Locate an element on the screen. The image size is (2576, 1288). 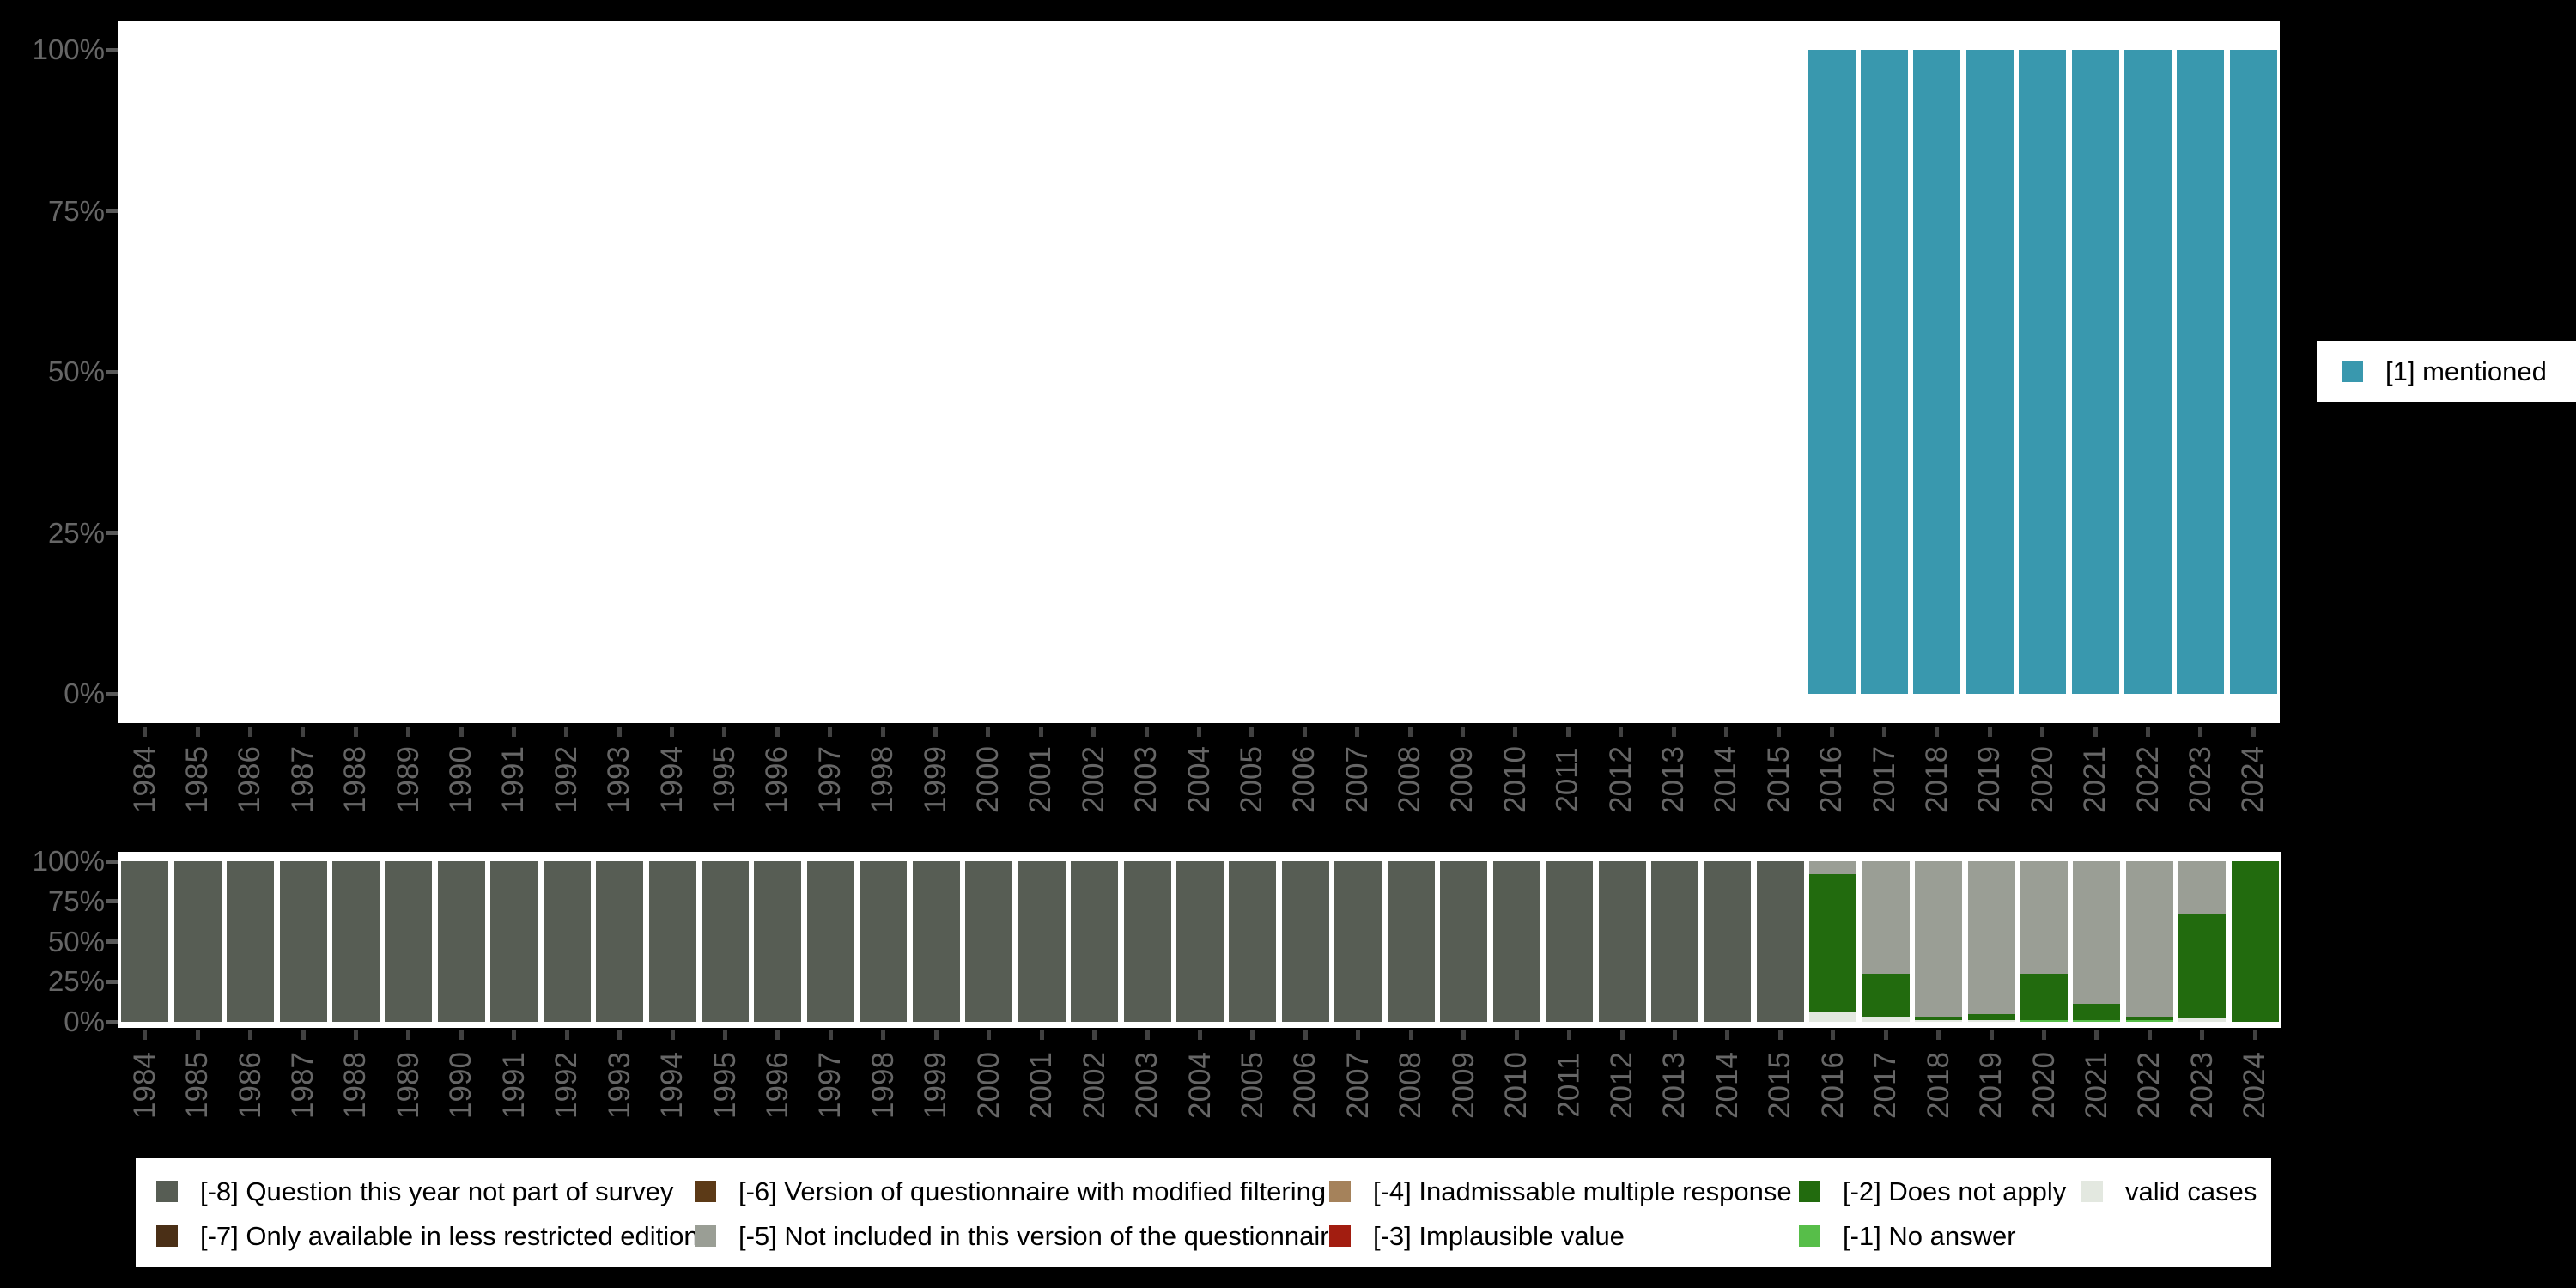
x-axis-label-text: 2024 is located at coordinates (2252, 779).